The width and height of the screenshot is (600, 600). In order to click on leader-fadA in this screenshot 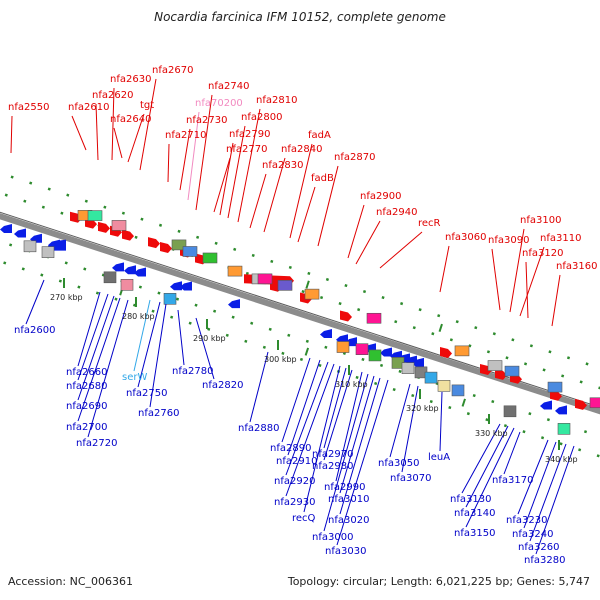, I will do `click(301, 191)`.